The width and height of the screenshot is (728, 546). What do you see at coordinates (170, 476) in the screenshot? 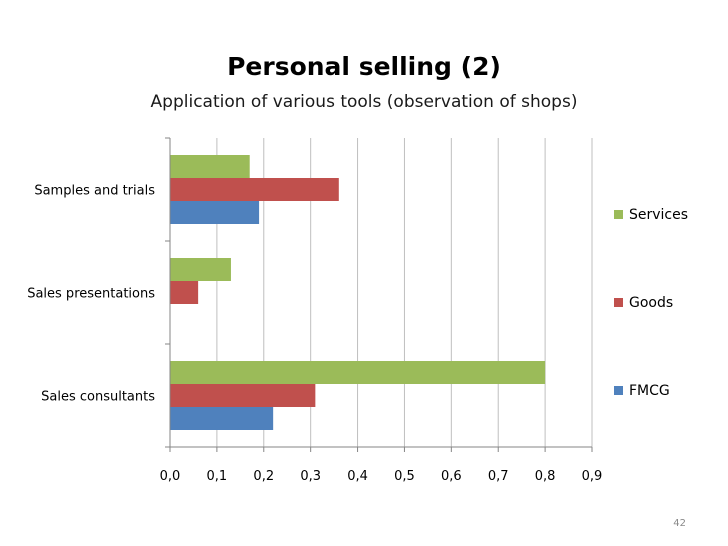
I see `x-tick-label: 0,0` at bounding box center [170, 476].